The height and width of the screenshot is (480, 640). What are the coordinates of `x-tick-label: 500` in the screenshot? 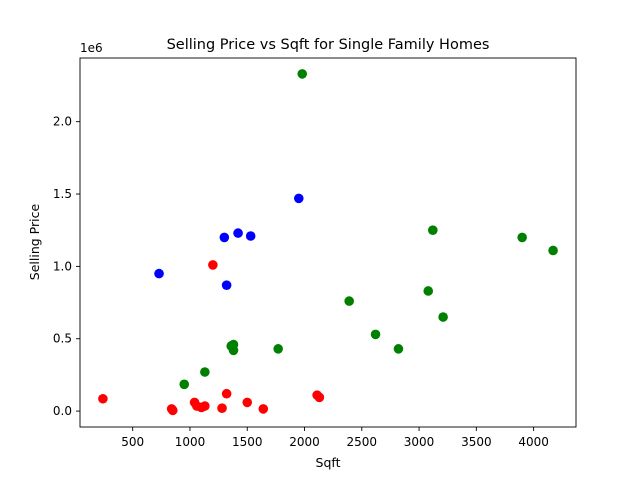 It's located at (132, 442).